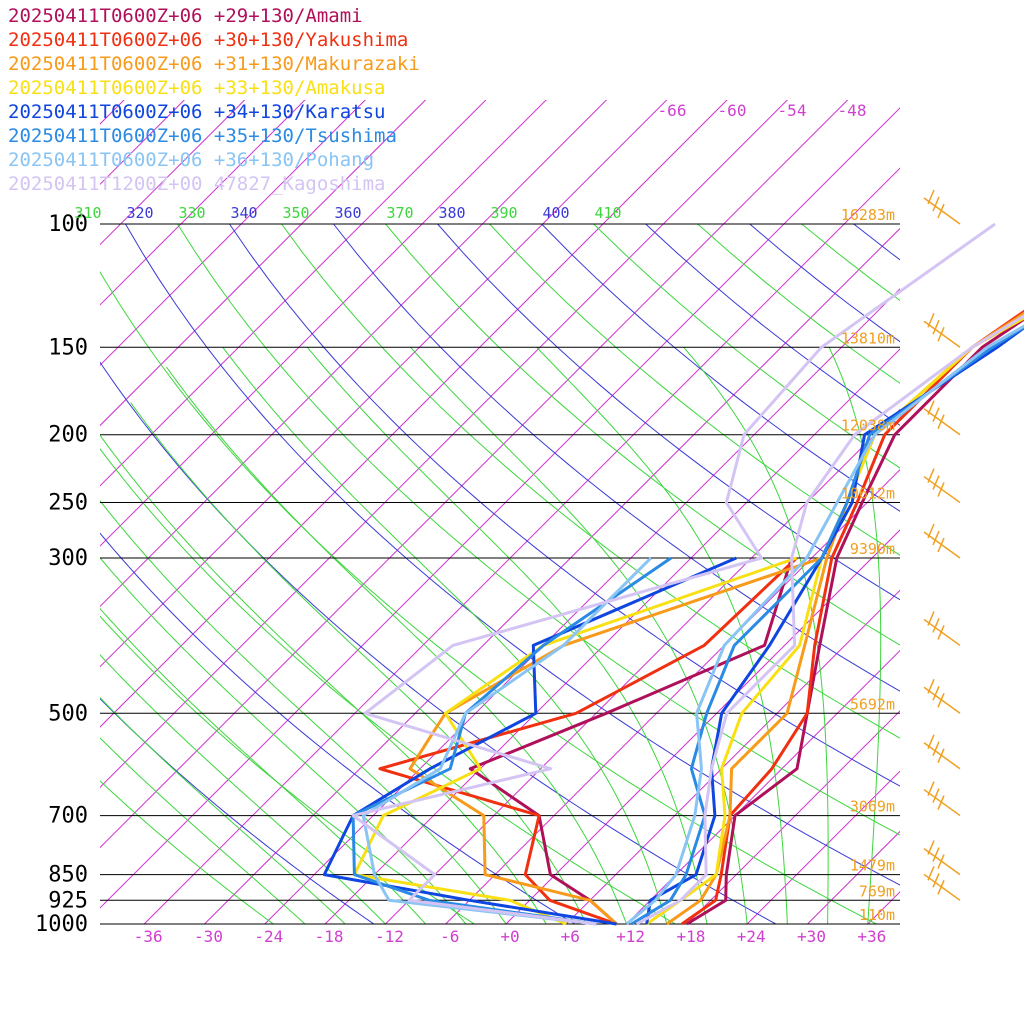 The width and height of the screenshot is (1024, 1024). Describe the element at coordinates (868, 426) in the screenshot. I see `height-label: 12038m` at that location.